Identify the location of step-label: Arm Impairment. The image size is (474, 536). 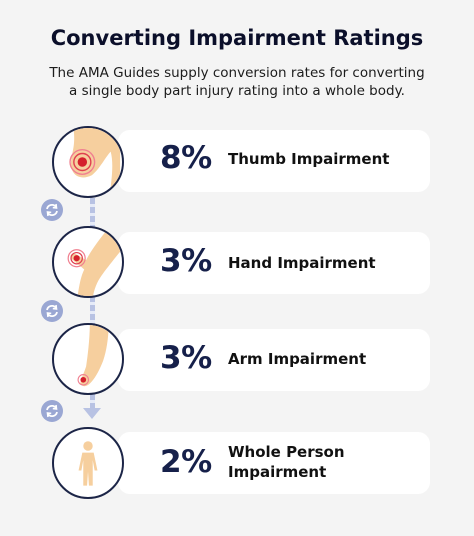
(297, 359).